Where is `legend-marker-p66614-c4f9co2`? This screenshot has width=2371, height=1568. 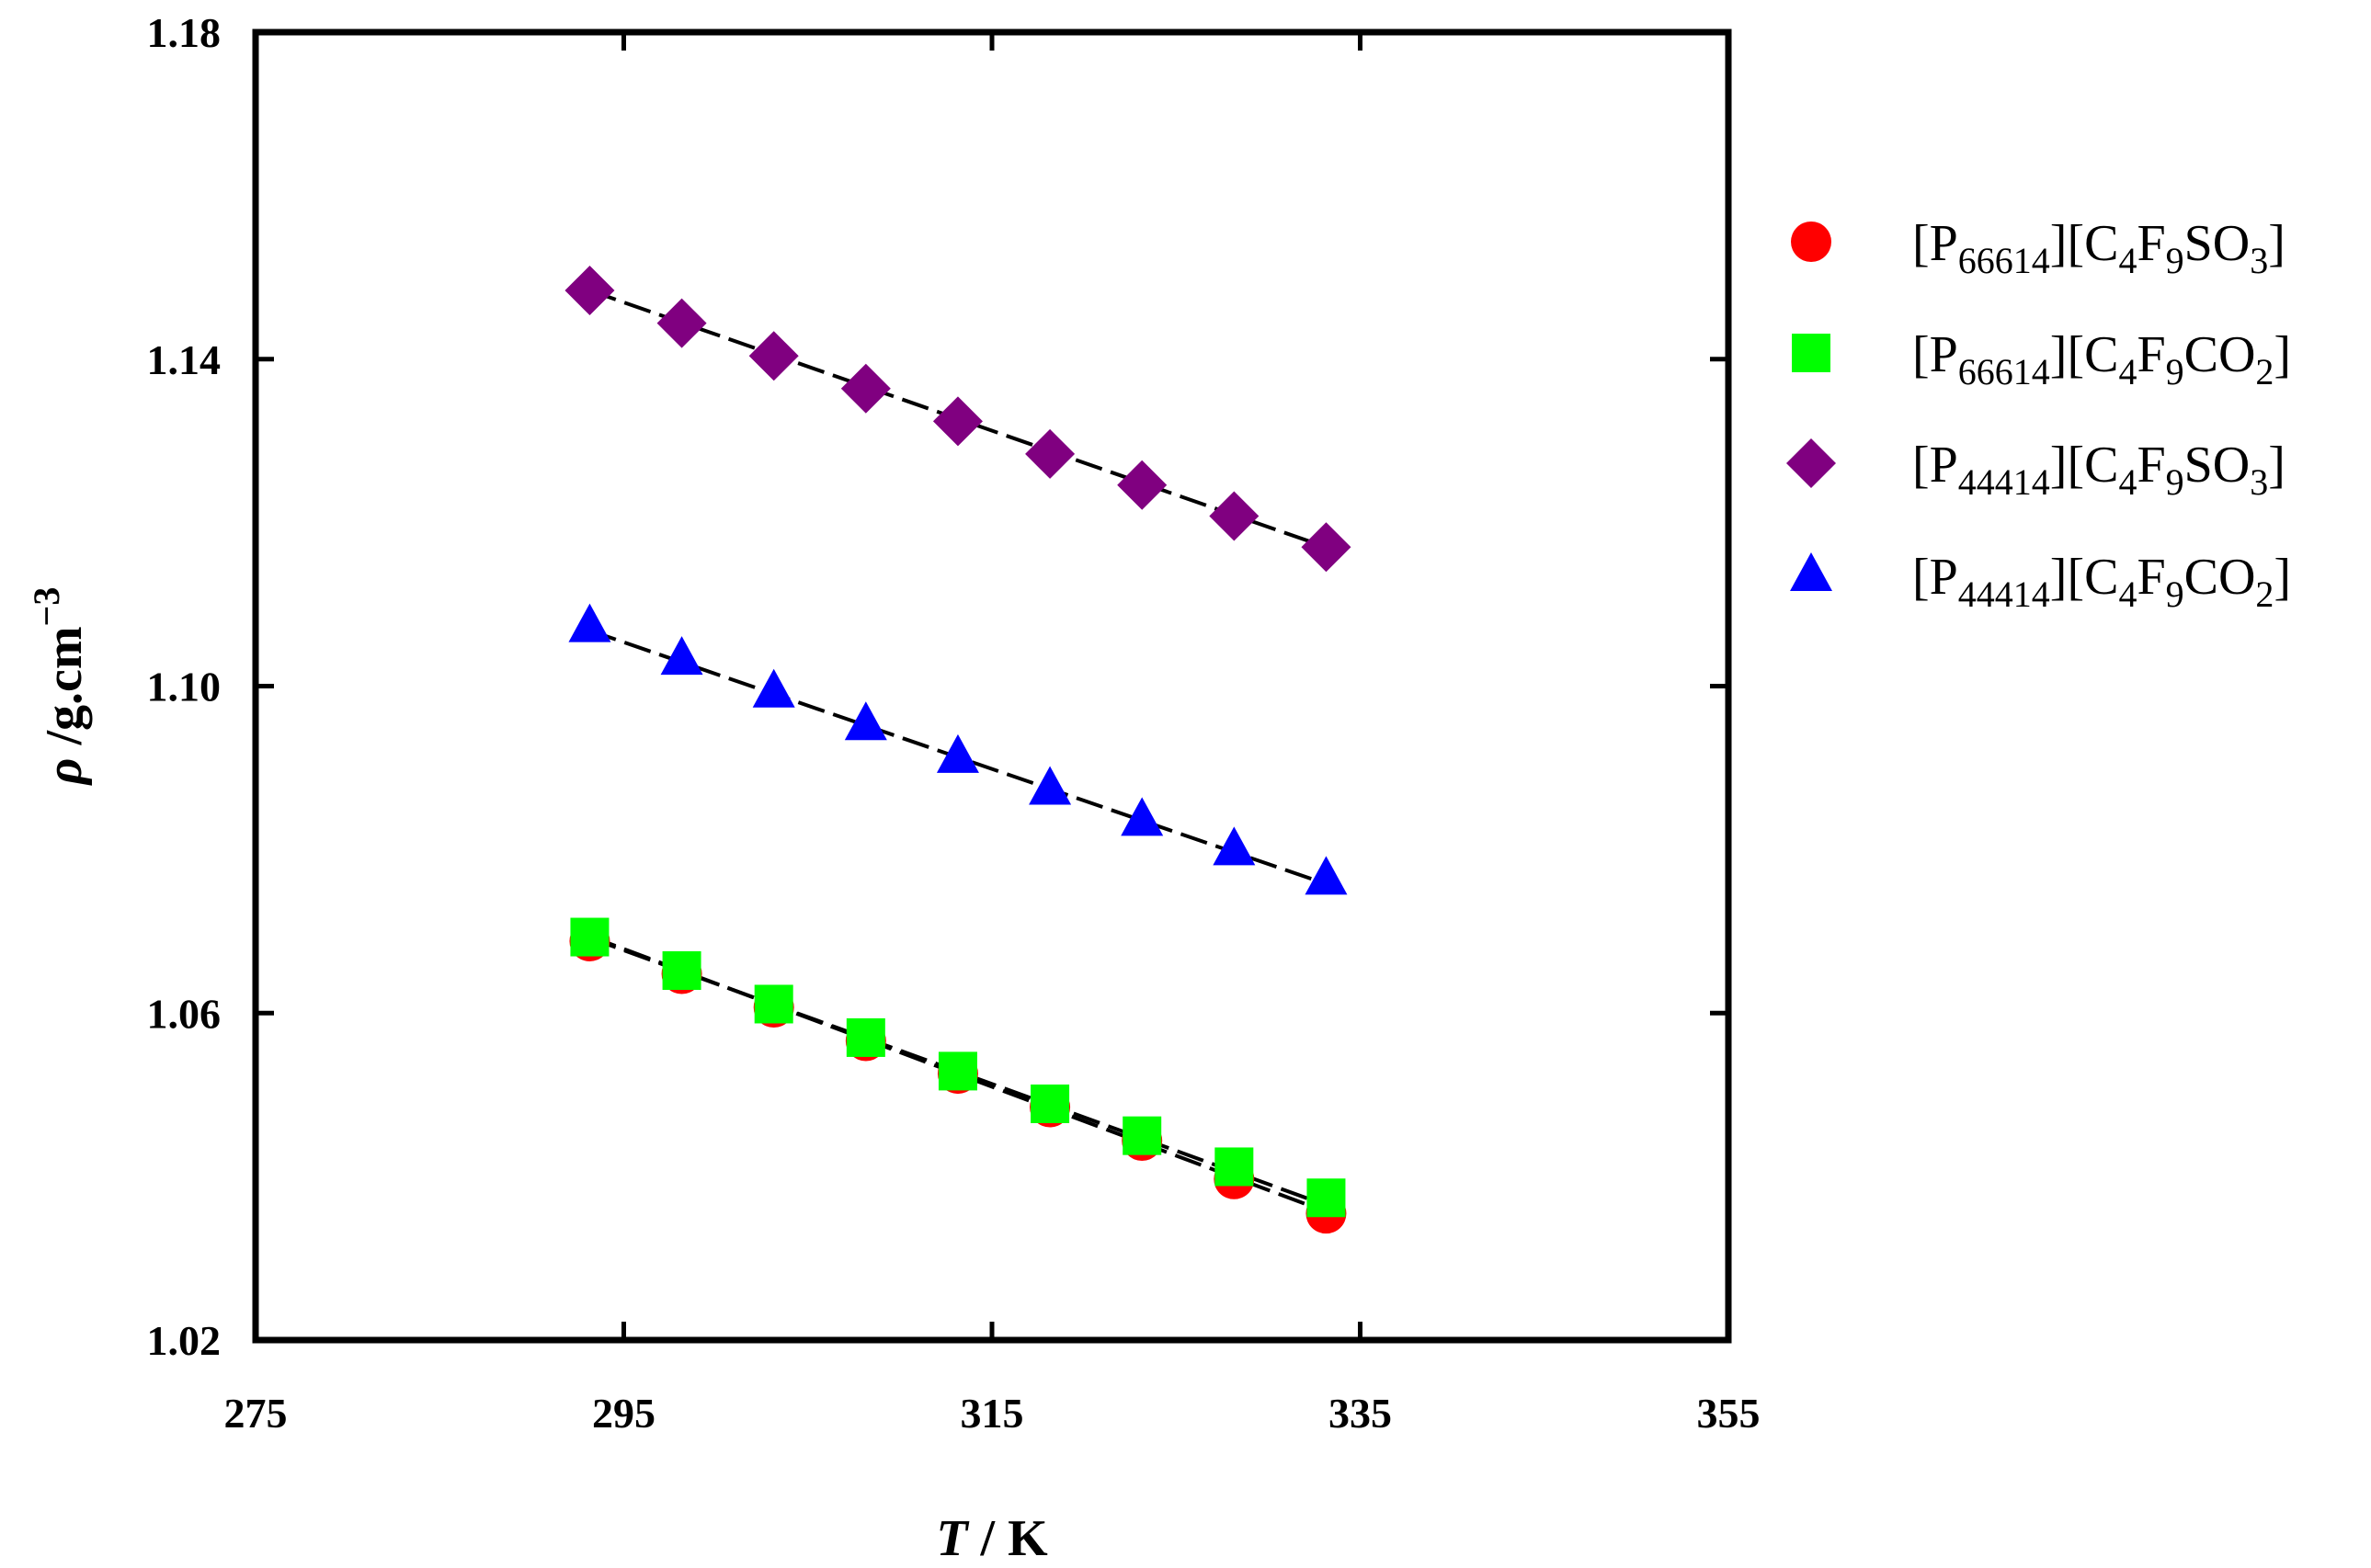
legend-marker-p66614-c4f9co2 is located at coordinates (1811, 353).